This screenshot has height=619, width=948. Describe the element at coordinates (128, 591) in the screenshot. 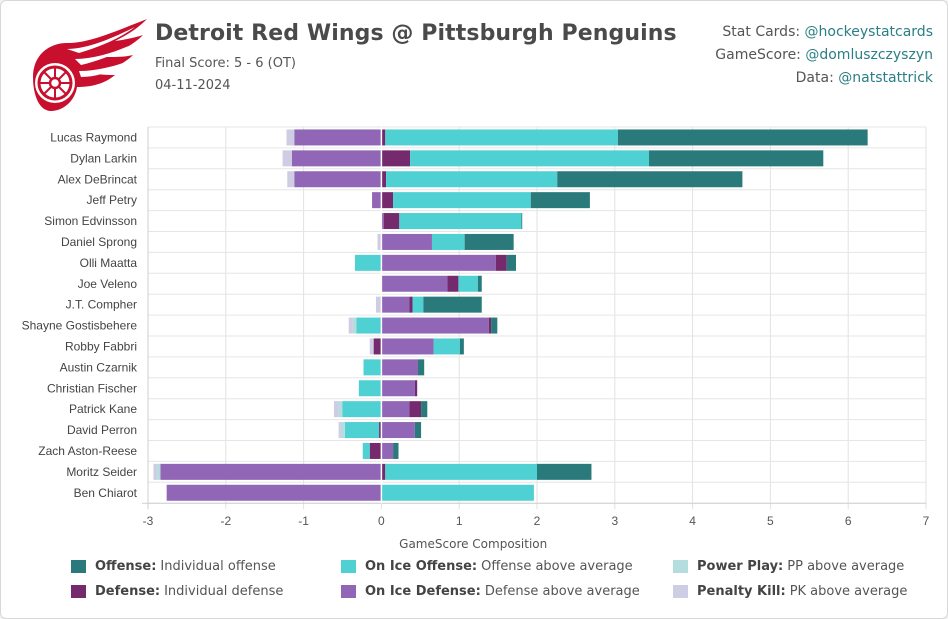

I see `legend-name: Defense:` at that location.